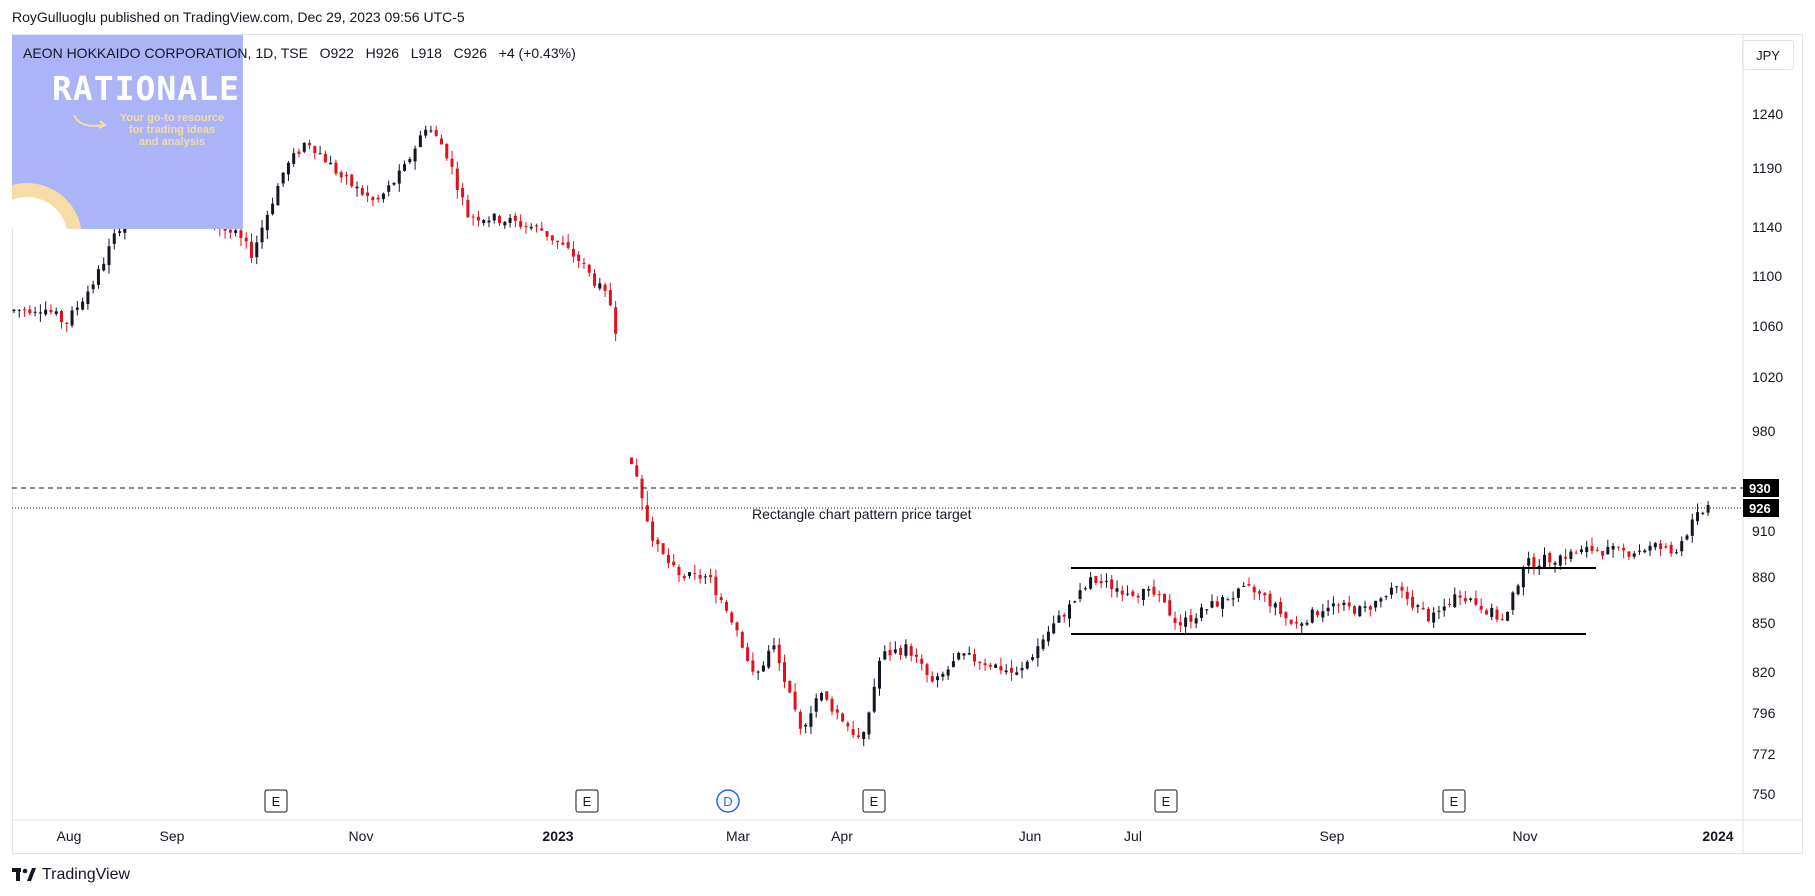 The height and width of the screenshot is (896, 1815). Describe the element at coordinates (1761, 488) in the screenshot. I see `price-level-box` at that location.